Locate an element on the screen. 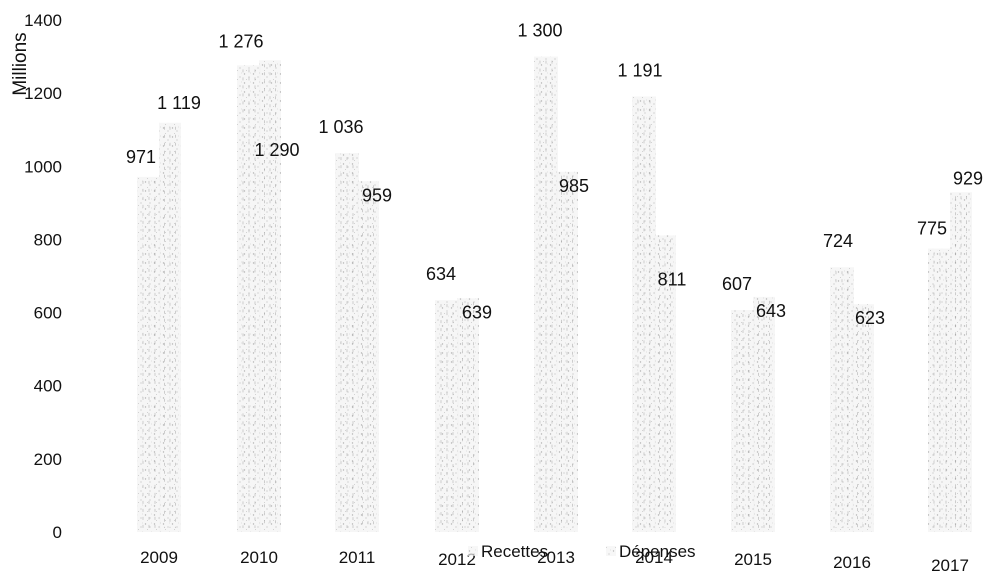 The image size is (983, 576). y-tick-label: 0 is located at coordinates (57, 532).